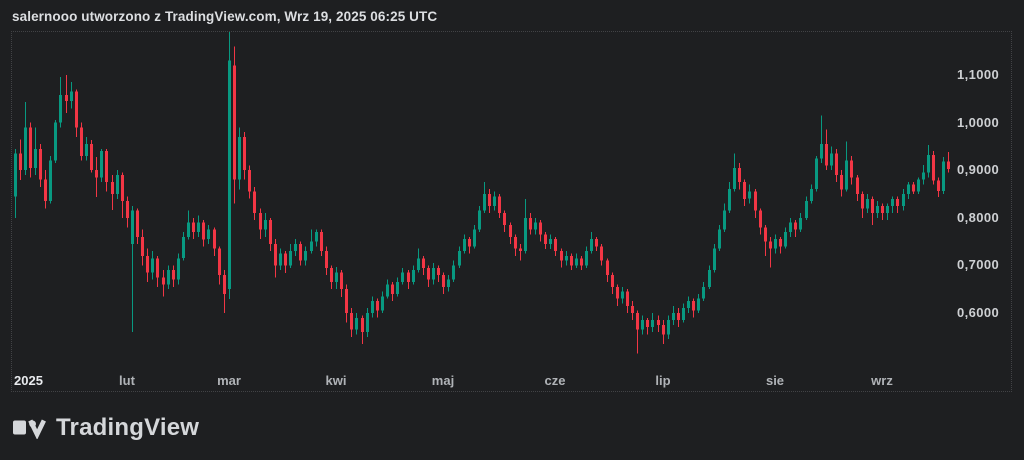  Describe the element at coordinates (978, 264) in the screenshot. I see `price-axis-label: 0,7000` at that location.